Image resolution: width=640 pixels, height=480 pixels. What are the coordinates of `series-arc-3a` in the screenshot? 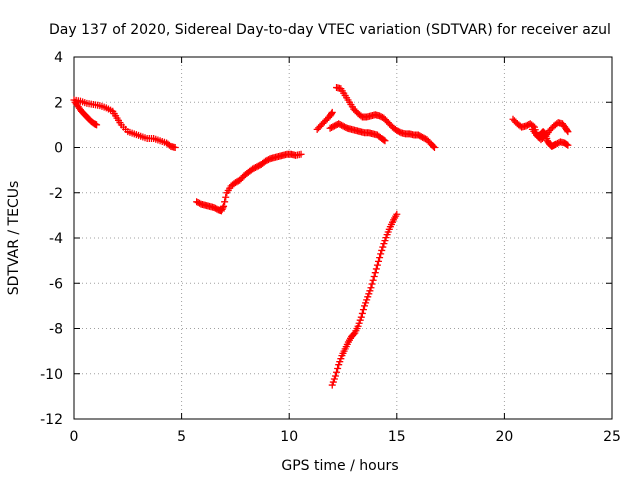 It's located at (324, 120).